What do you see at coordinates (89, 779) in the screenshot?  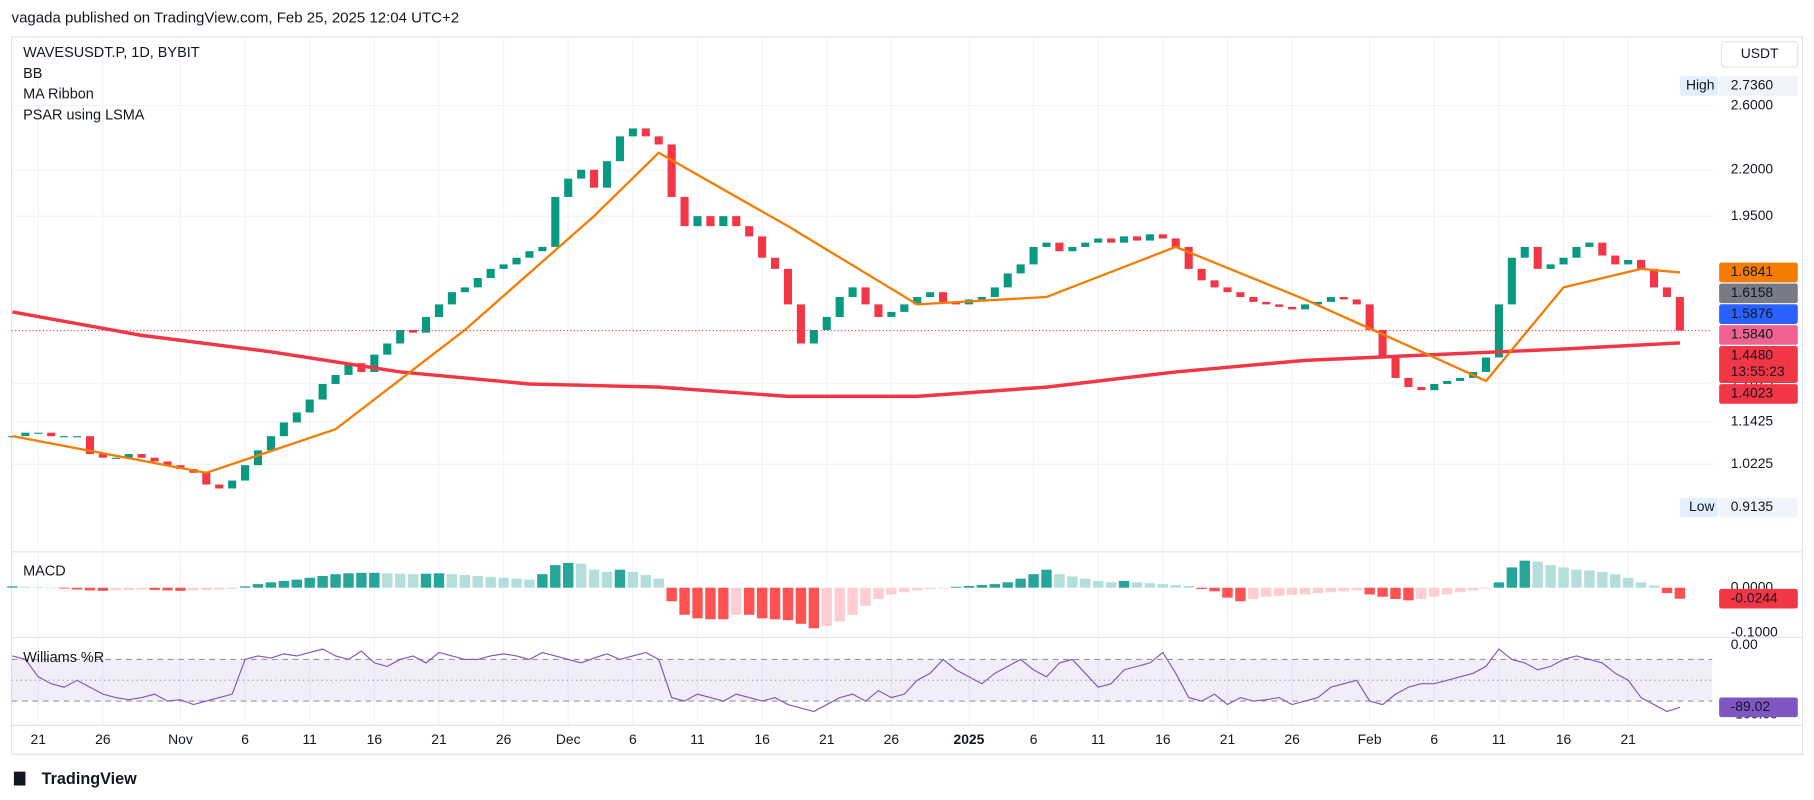 I see `footer: TradingView` at bounding box center [89, 779].